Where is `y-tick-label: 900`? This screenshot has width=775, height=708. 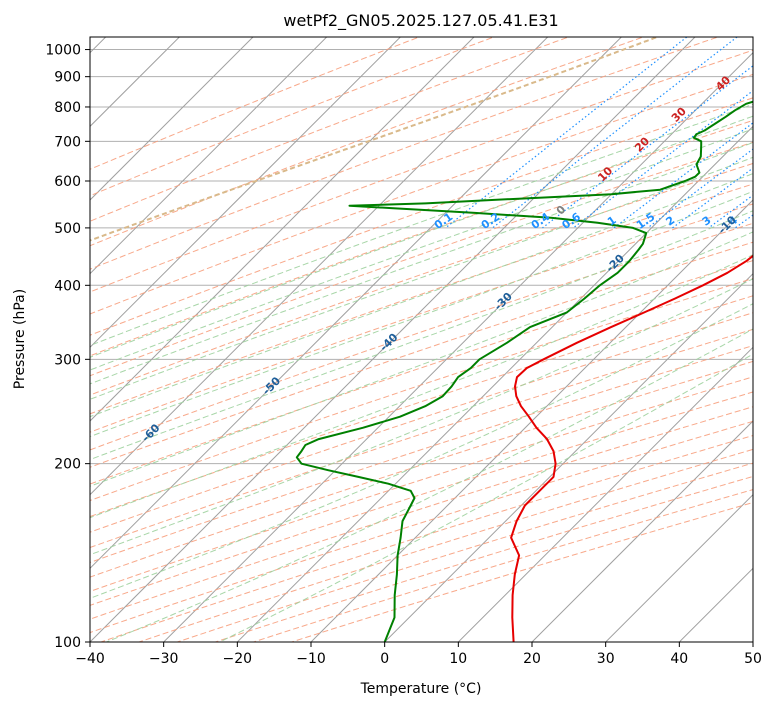 y-tick-label: 900 is located at coordinates (67, 78).